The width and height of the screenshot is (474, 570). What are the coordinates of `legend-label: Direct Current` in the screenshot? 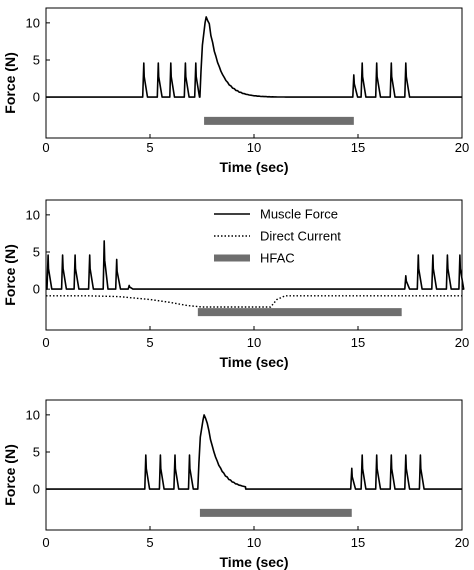 It's located at (300, 236).